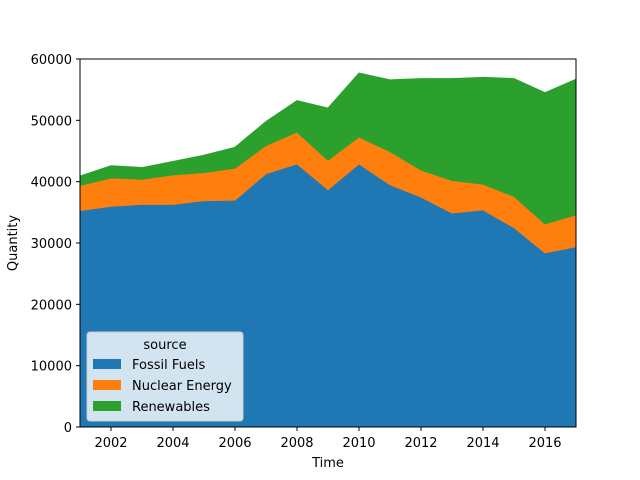  Describe the element at coordinates (420, 443) in the screenshot. I see `x-tick-label: 2012` at that location.